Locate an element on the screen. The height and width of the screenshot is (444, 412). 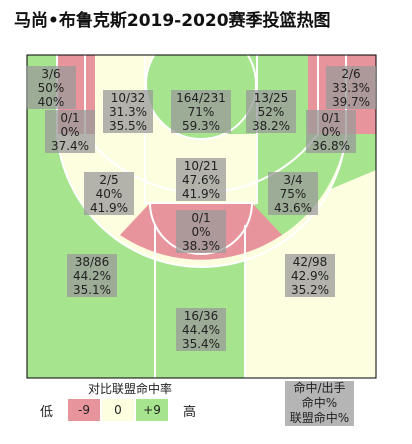
zone-made-attempts: 42/98 is located at coordinates (310, 262).